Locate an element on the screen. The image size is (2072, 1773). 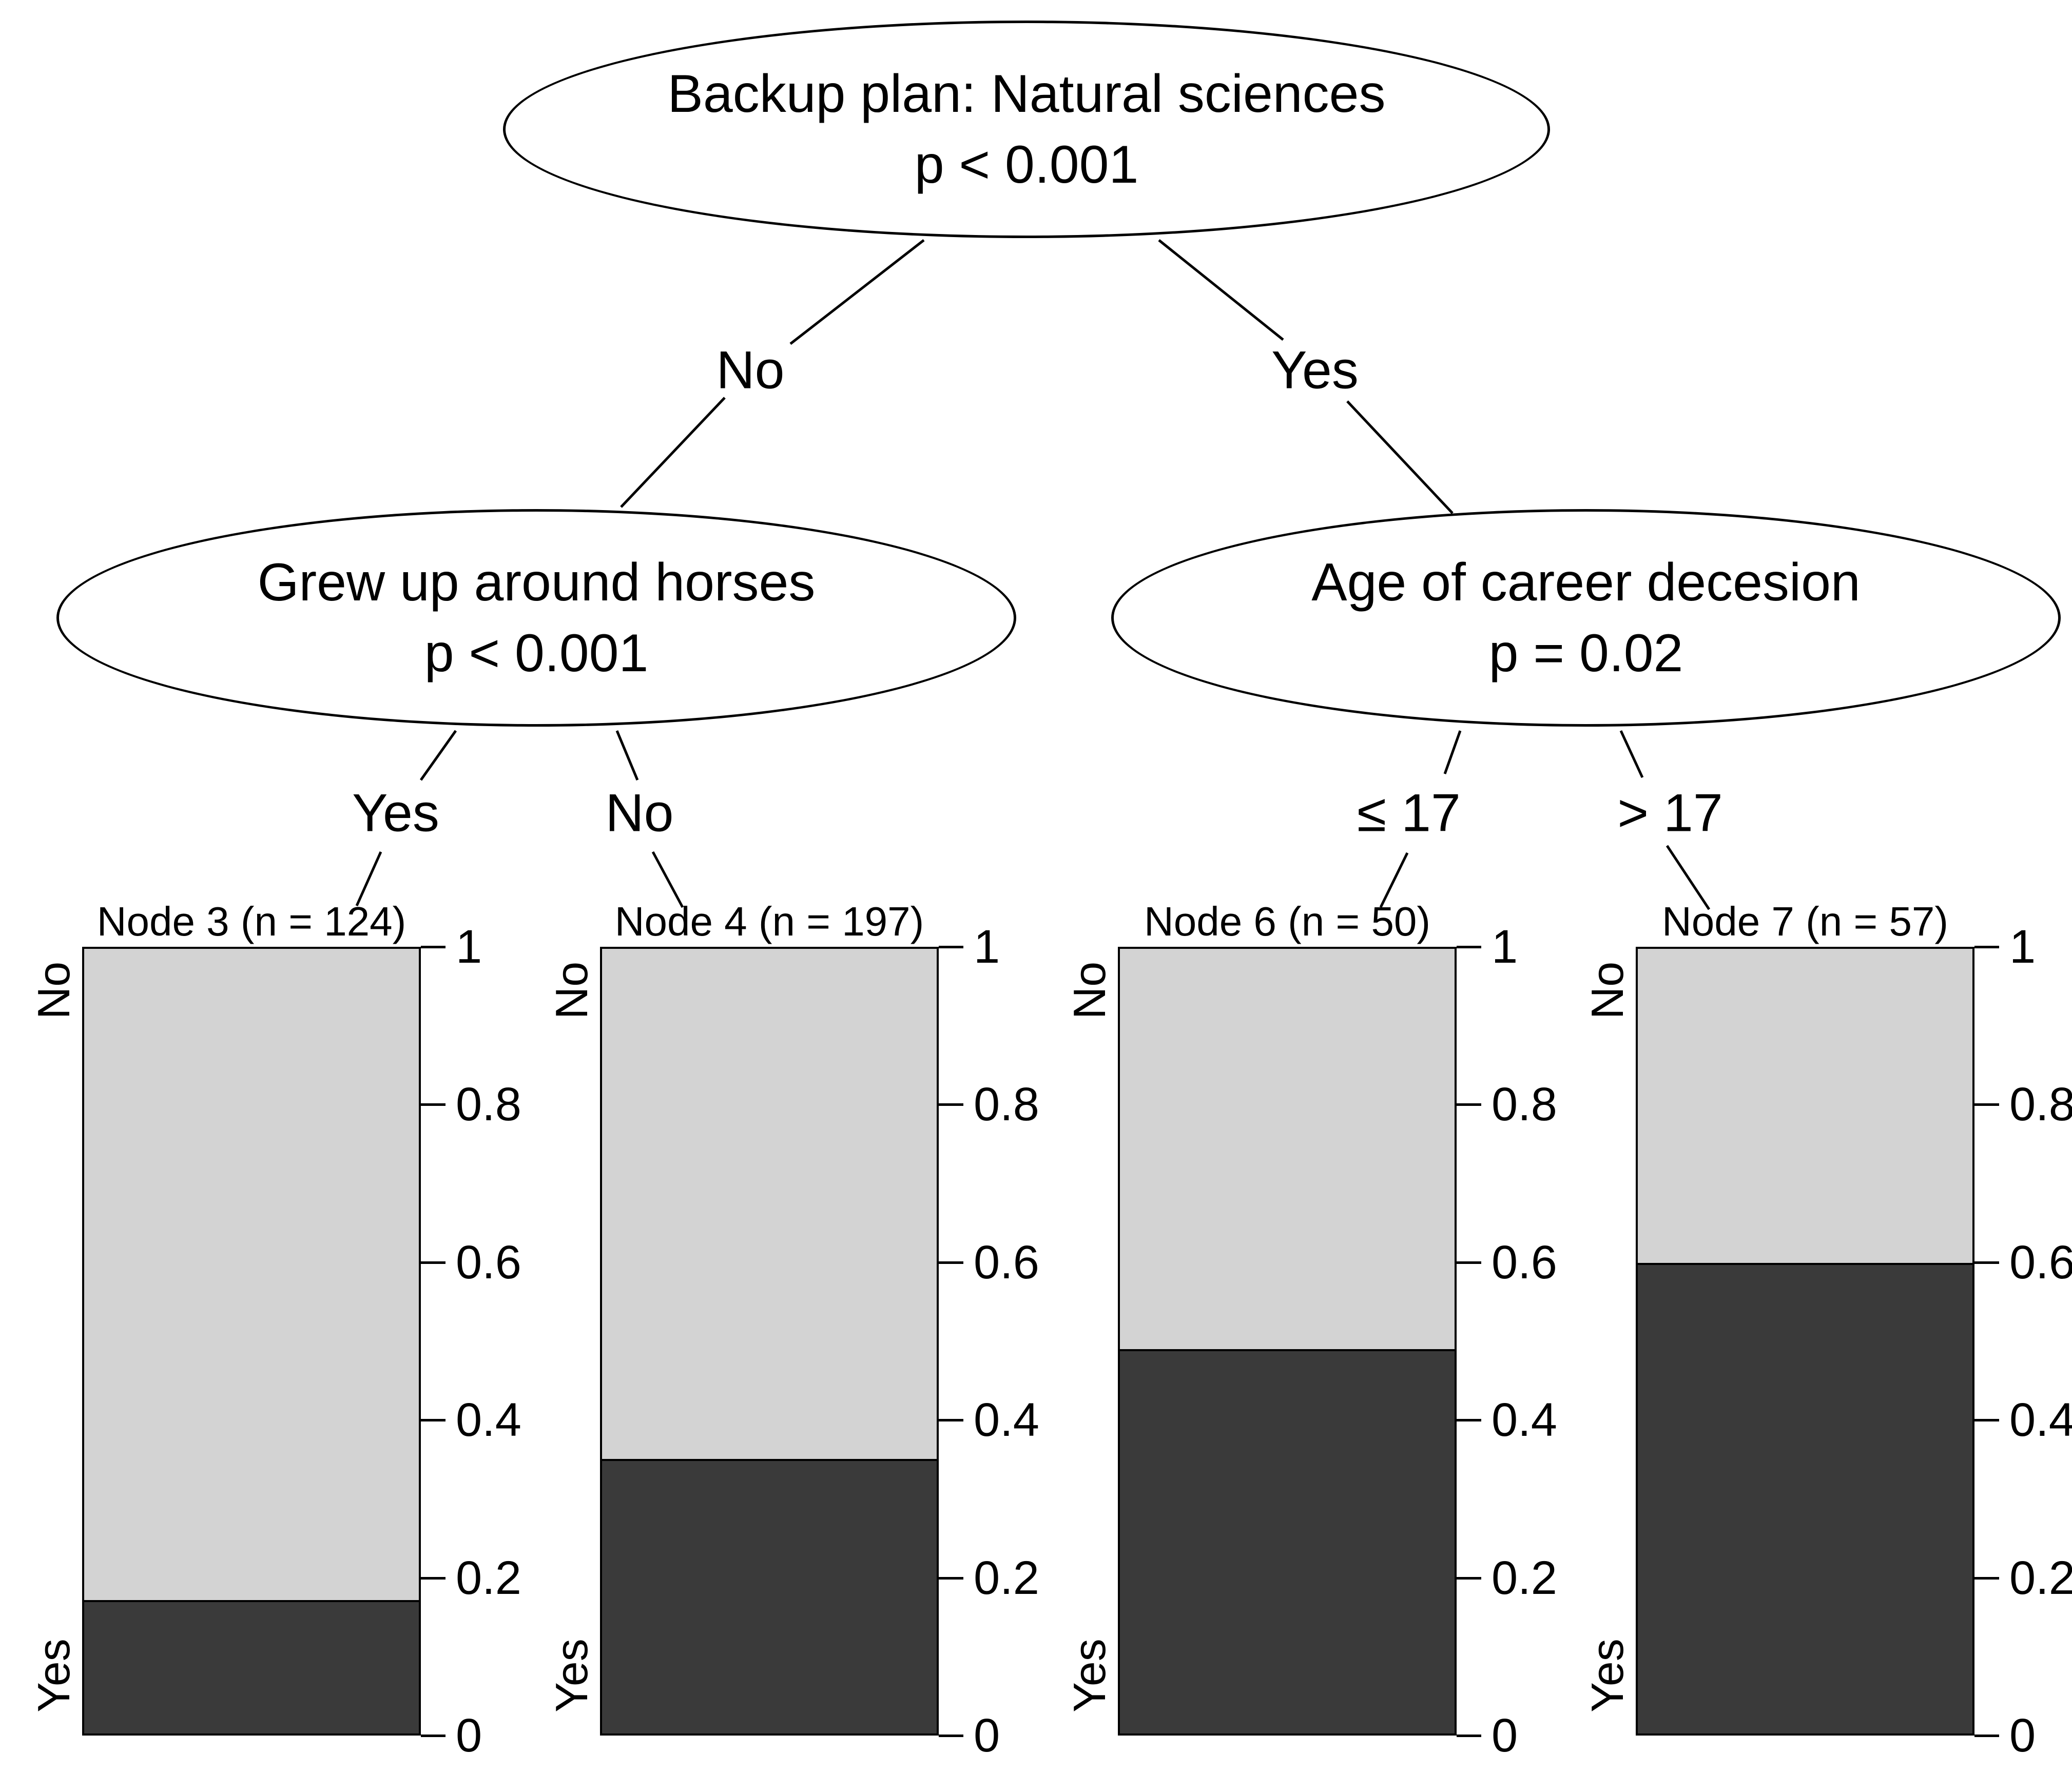
edge-root-left-lower is located at coordinates (673, 452).